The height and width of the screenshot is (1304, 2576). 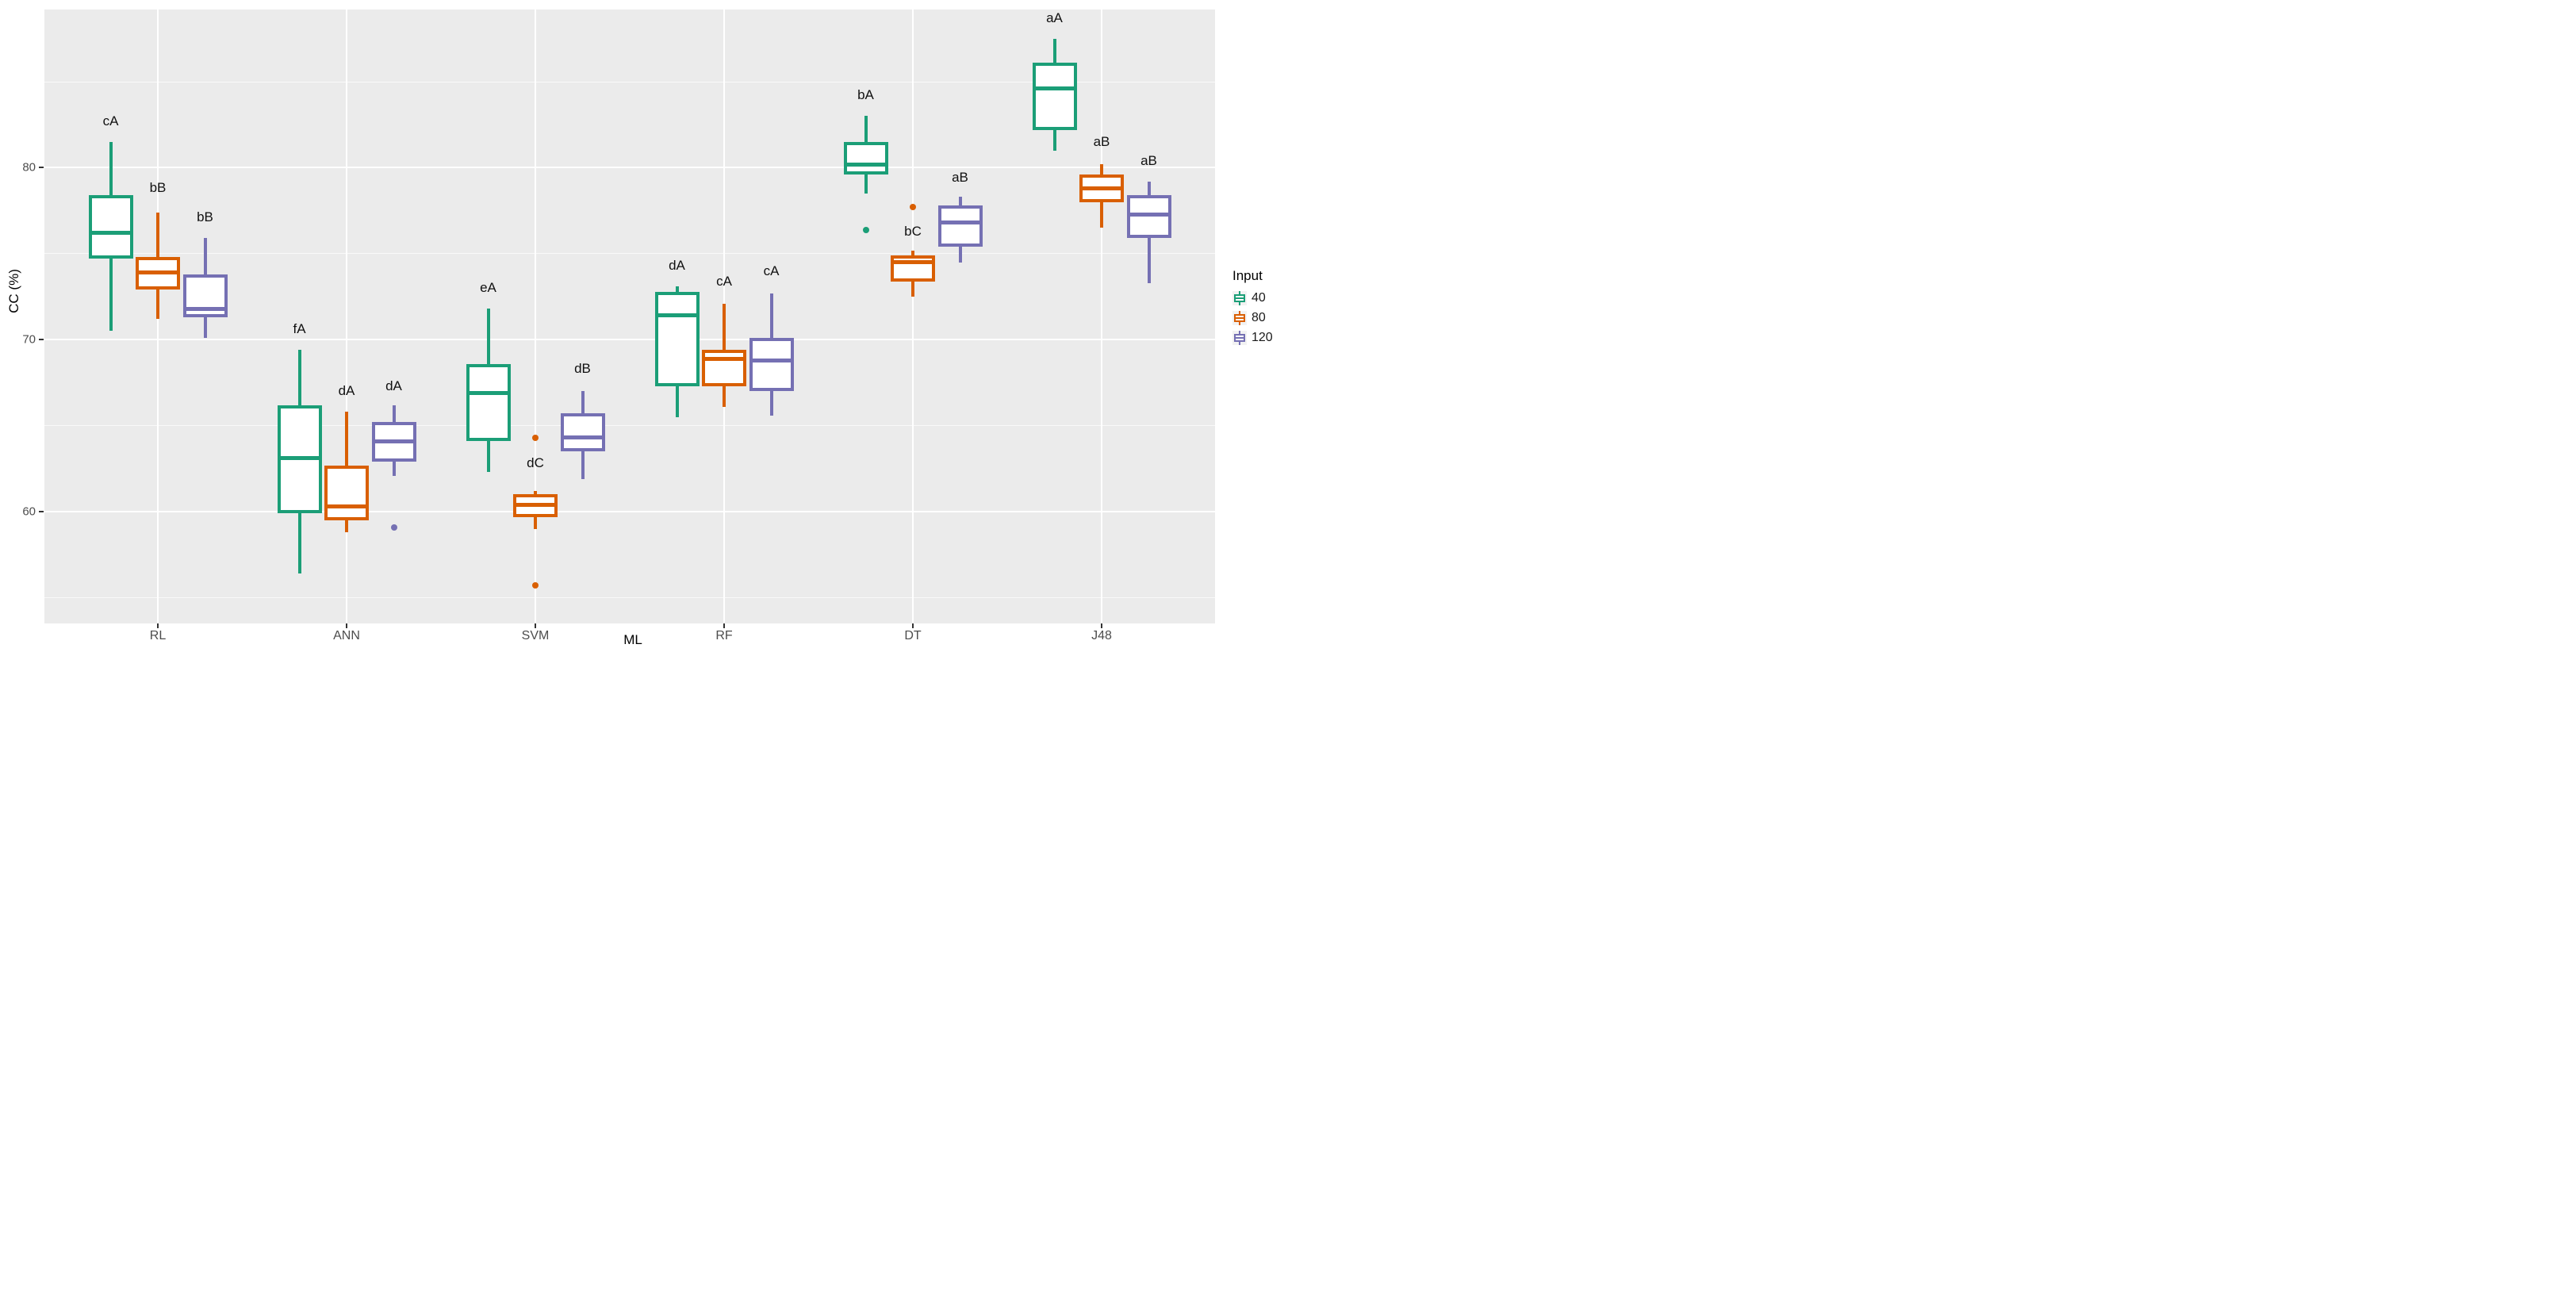 I want to click on x-axis-title: ML, so click(x=632, y=640).